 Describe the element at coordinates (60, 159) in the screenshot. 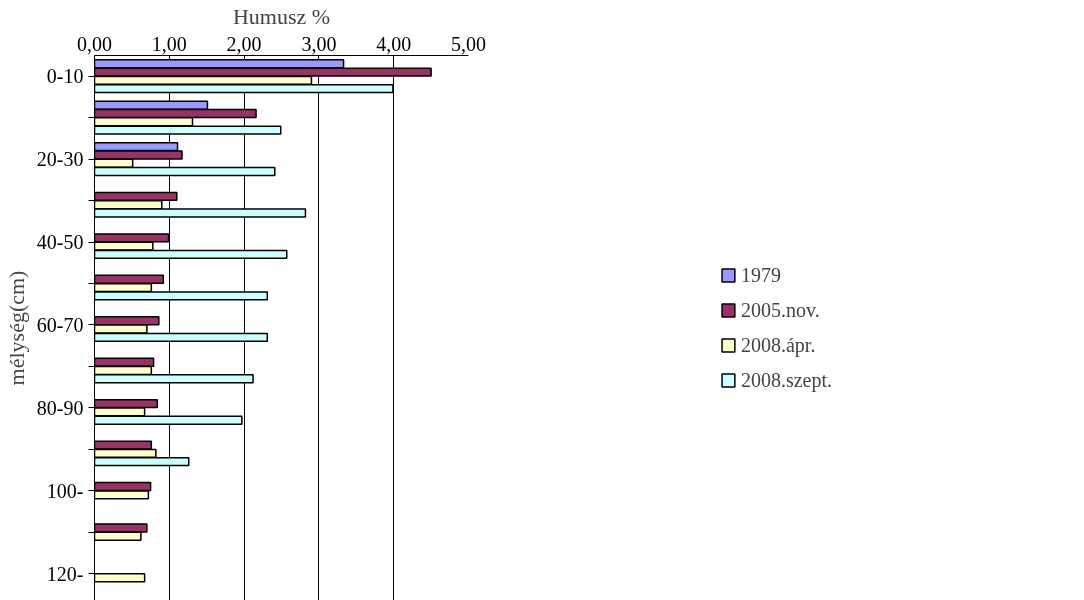

I see `y-tick-label: 20-30` at that location.